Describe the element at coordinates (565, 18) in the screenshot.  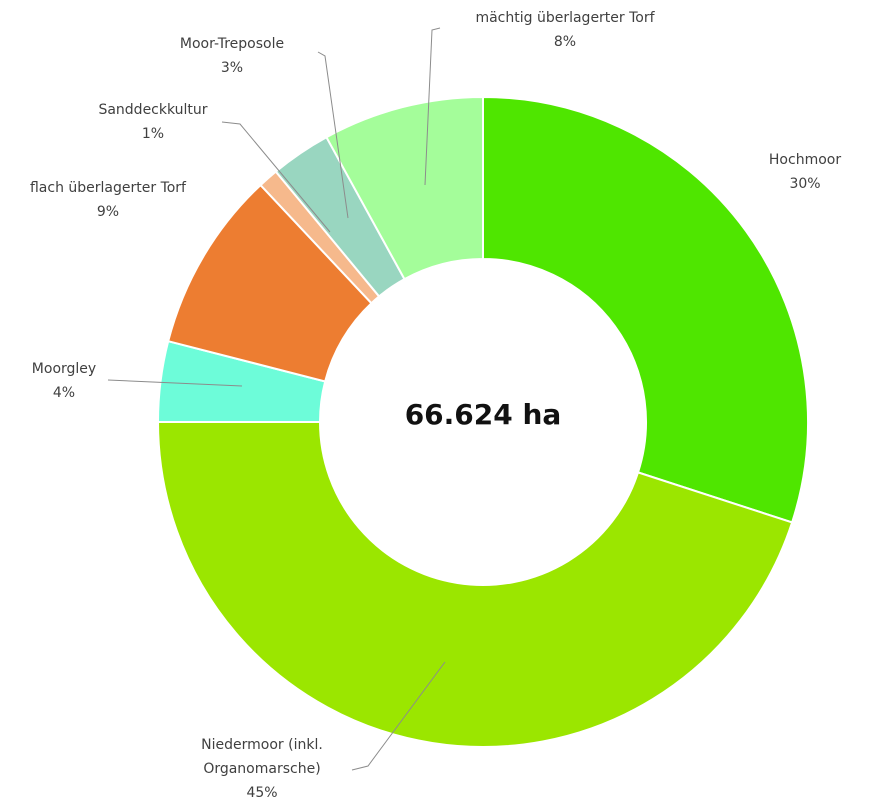
I see `slice-label: mächtig überlagerter Torf` at that location.